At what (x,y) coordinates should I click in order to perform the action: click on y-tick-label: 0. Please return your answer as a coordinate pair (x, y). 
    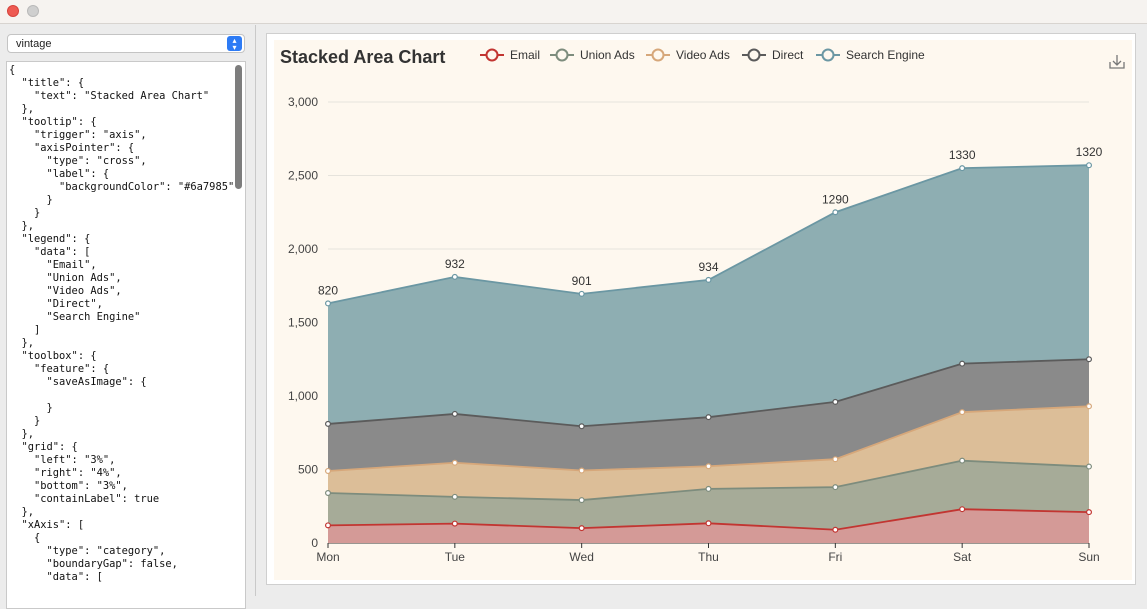
    Looking at the image, I should click on (314, 543).